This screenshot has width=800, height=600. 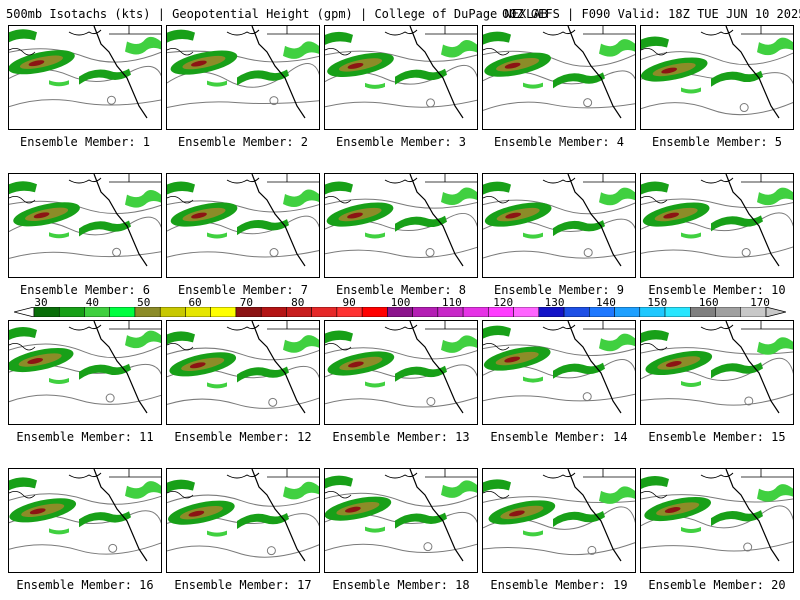 What do you see at coordinates (41, 302) in the screenshot?
I see `colorbar-tick-label: 30` at bounding box center [41, 302].